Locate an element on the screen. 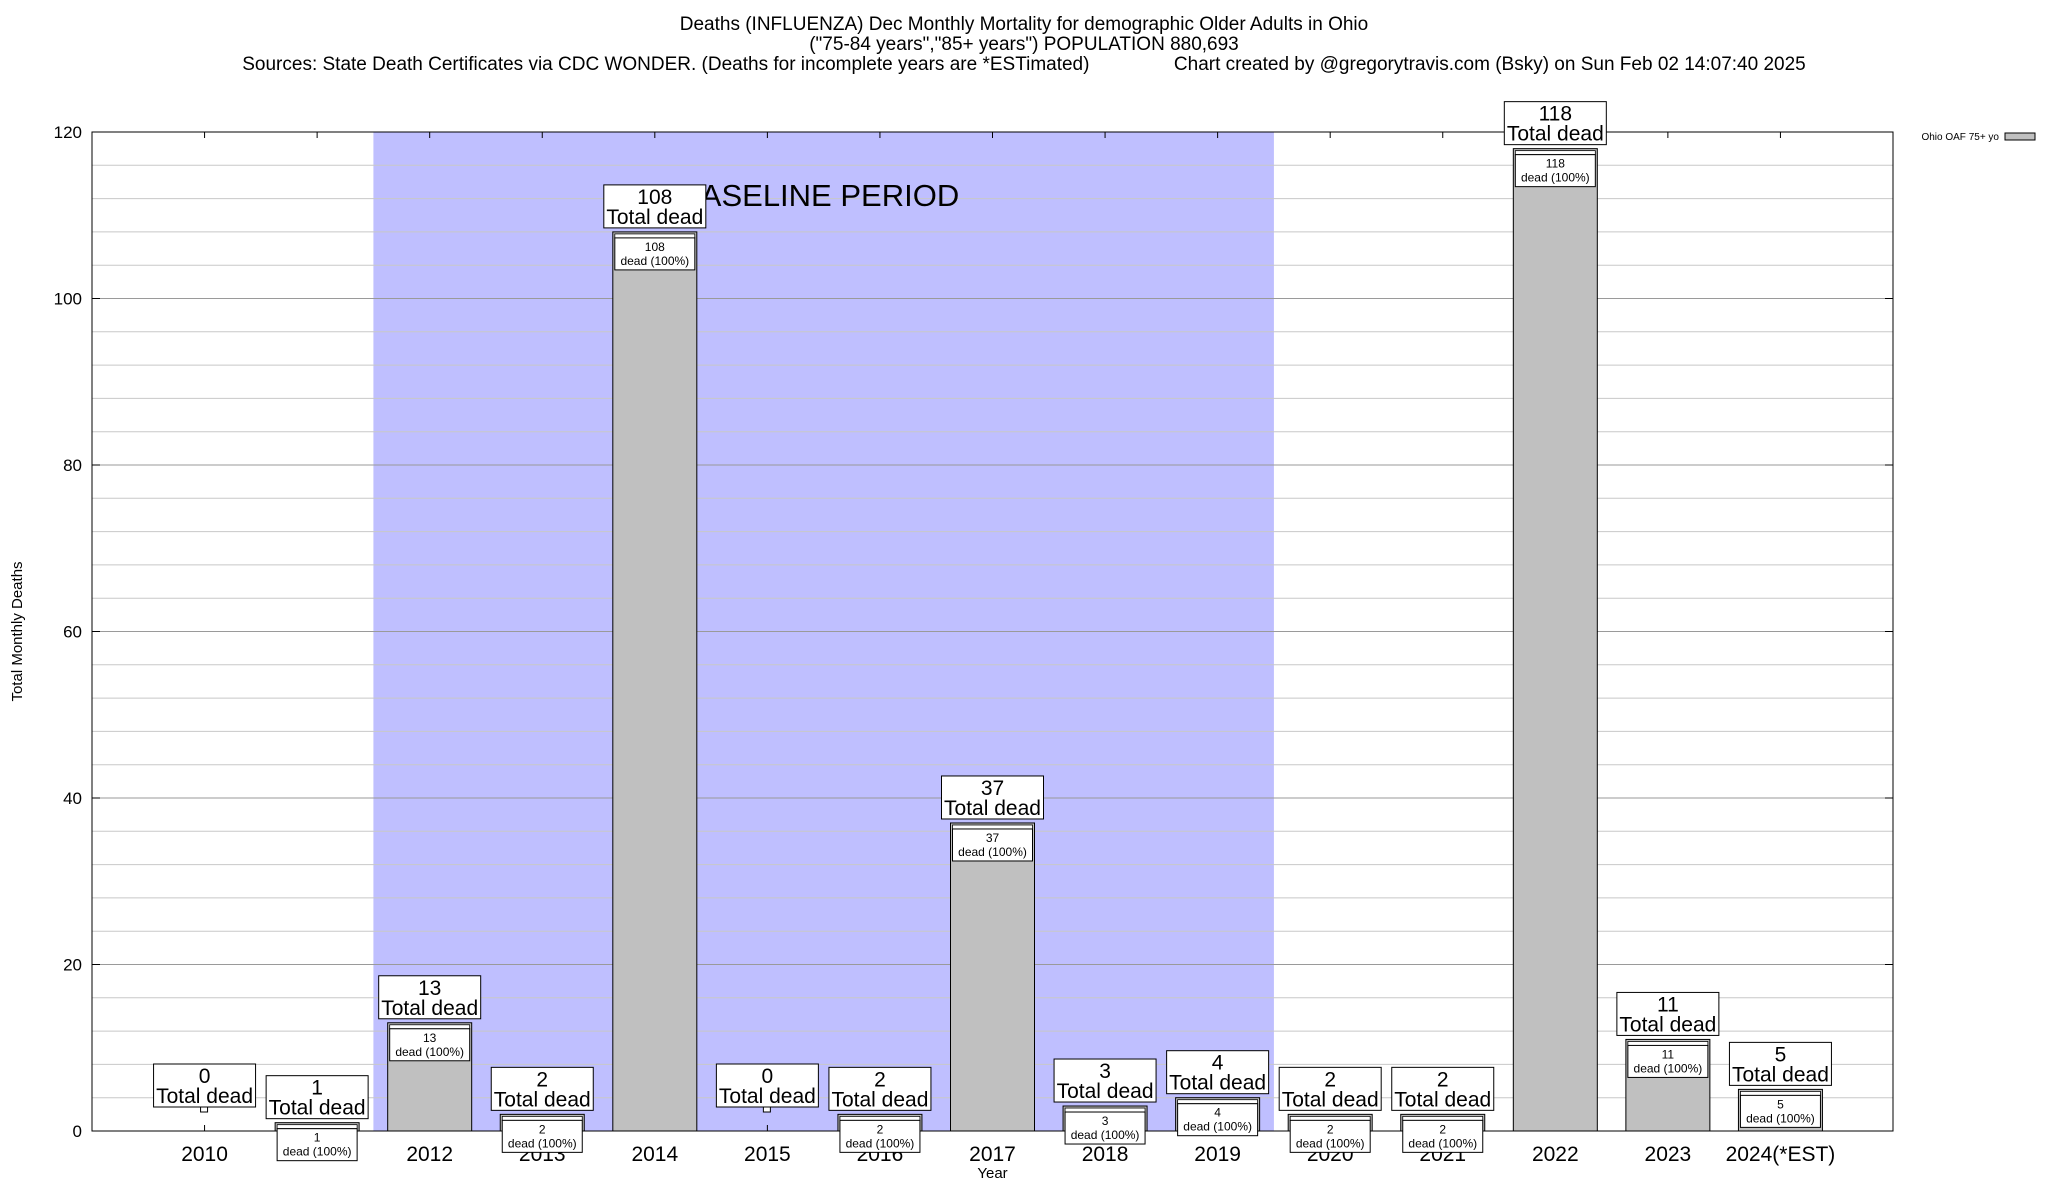 Image resolution: width=2048 pixels, height=1200 pixels. y-tick-label: 40 is located at coordinates (72, 798).